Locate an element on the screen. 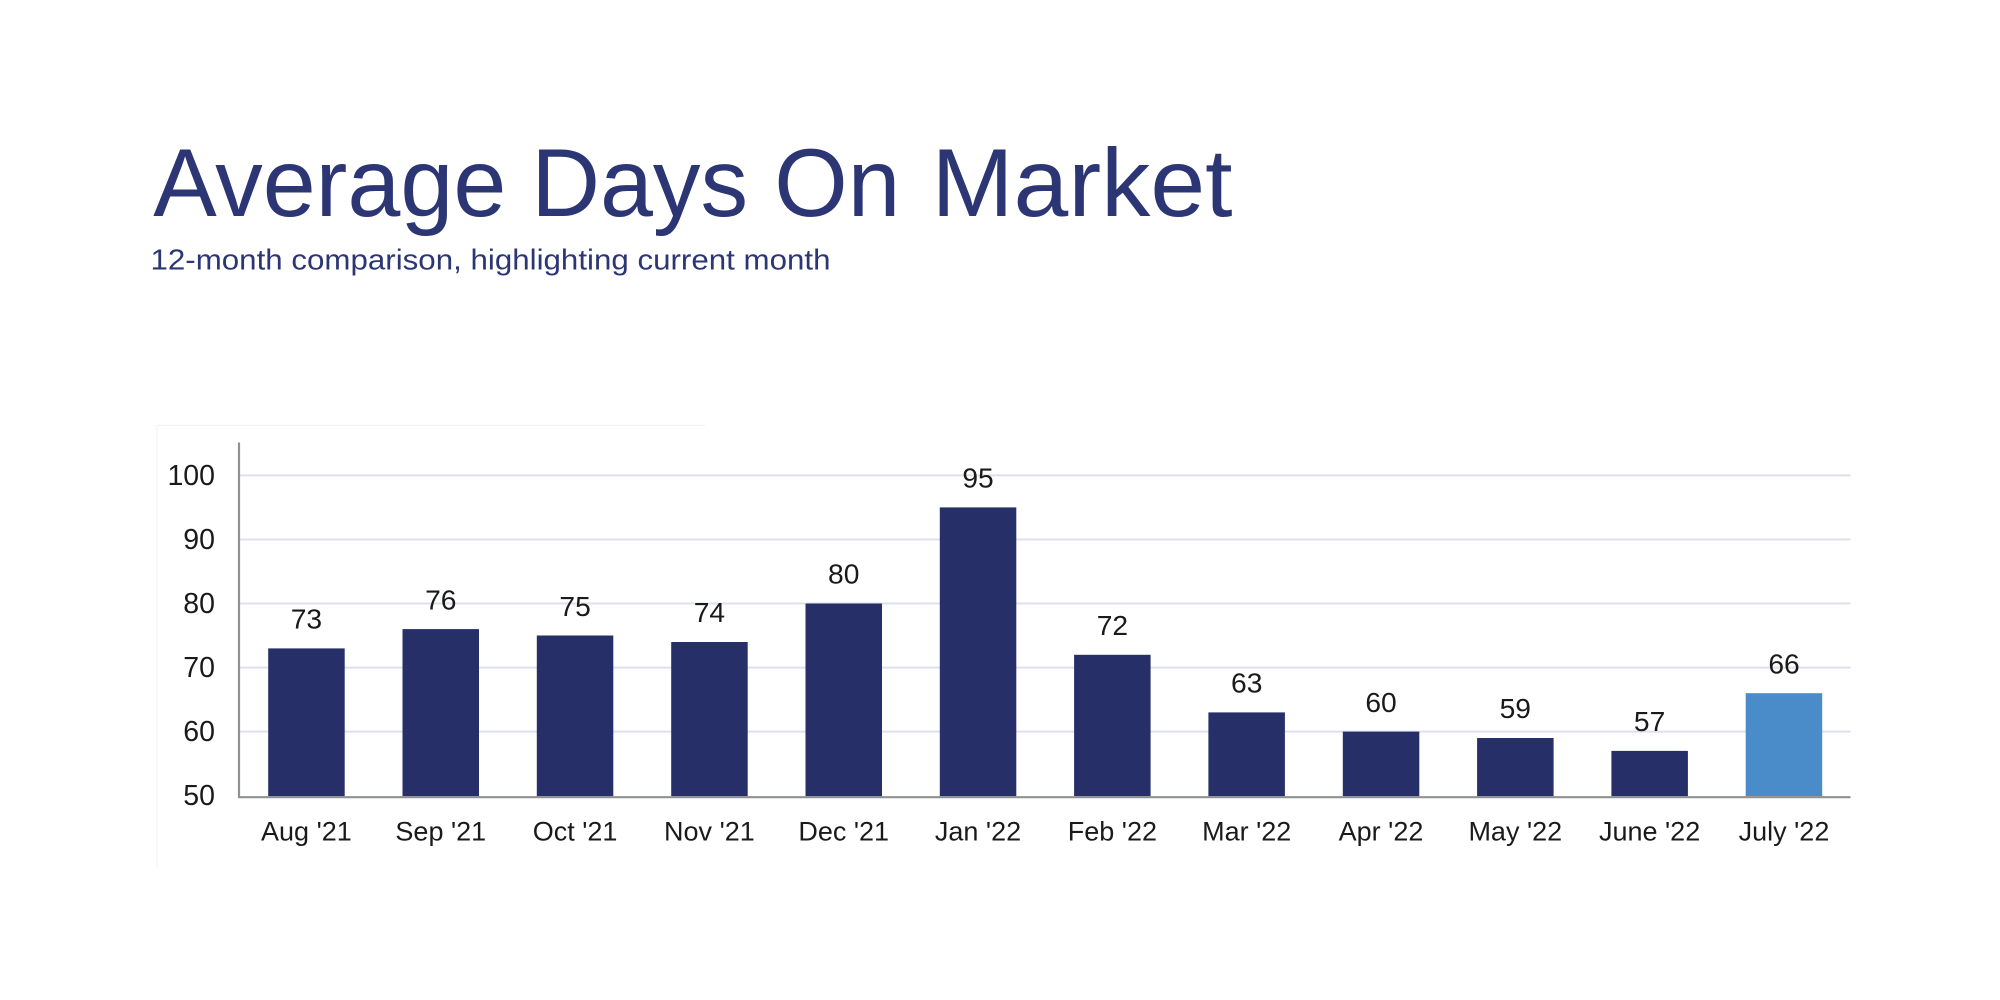 The image size is (2000, 1000). svg-text: 75 is located at coordinates (574, 606).